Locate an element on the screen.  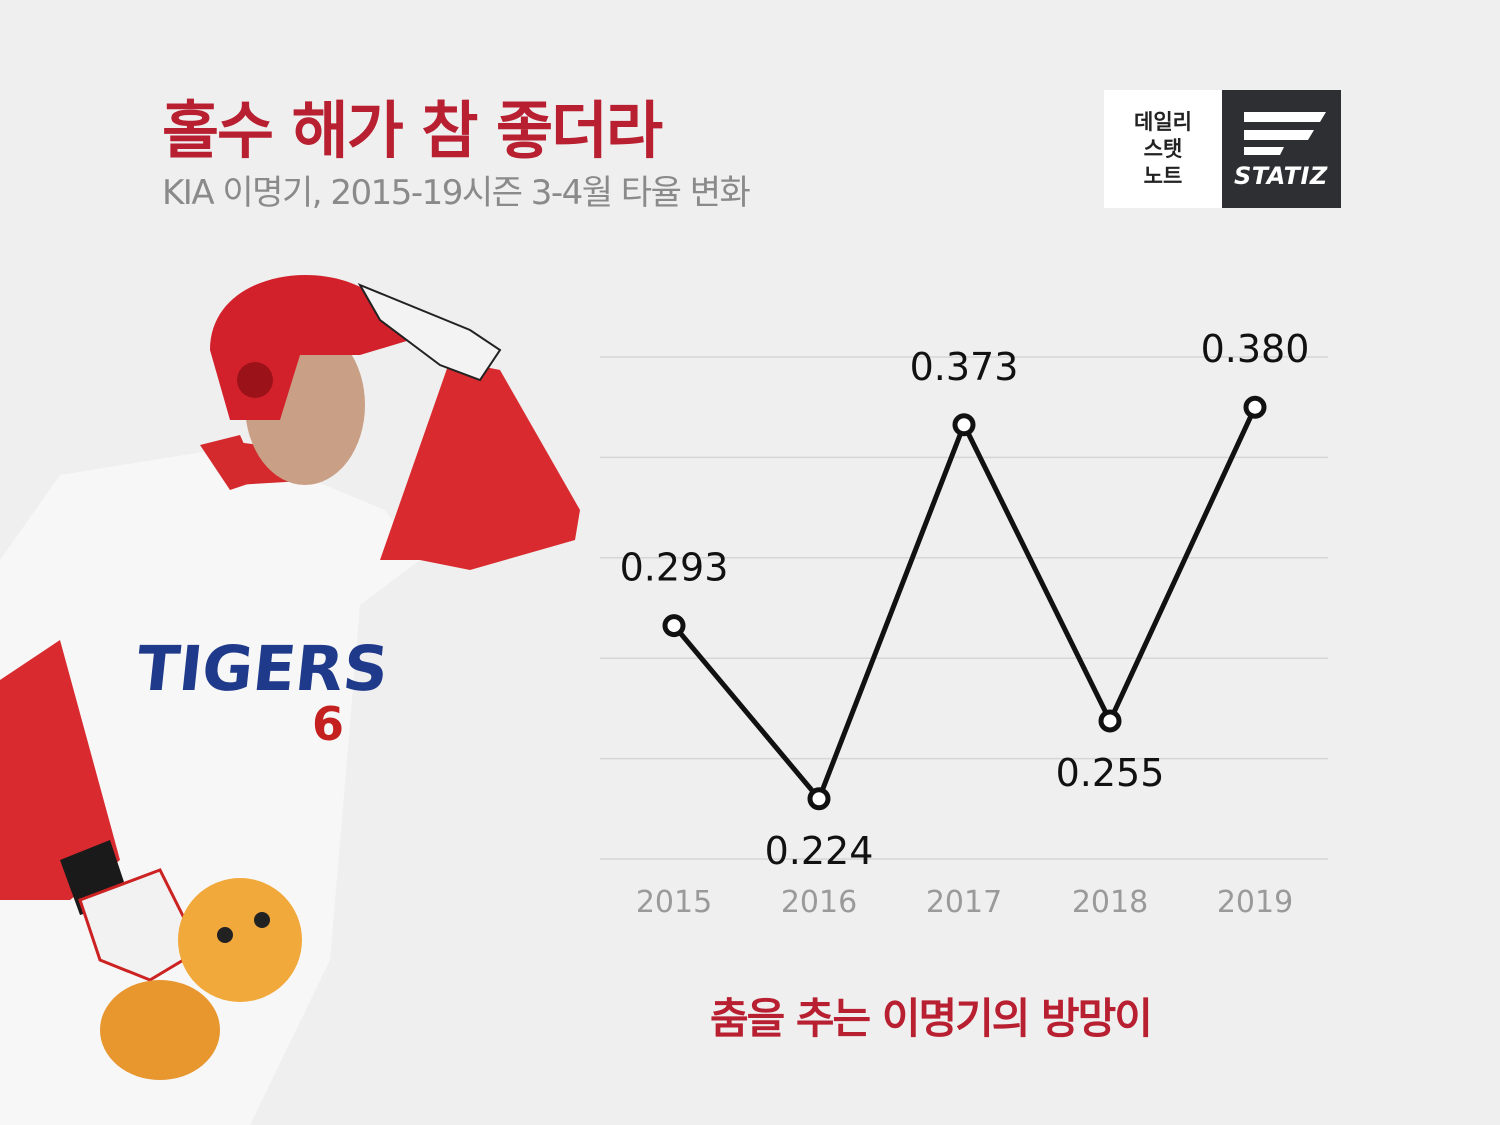
statiz-mark-icon is located at coordinates (1285, 133).